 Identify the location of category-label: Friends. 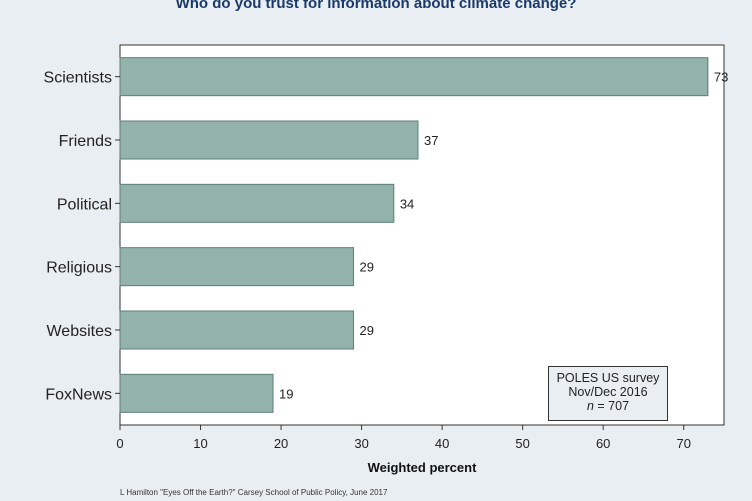
(85, 141).